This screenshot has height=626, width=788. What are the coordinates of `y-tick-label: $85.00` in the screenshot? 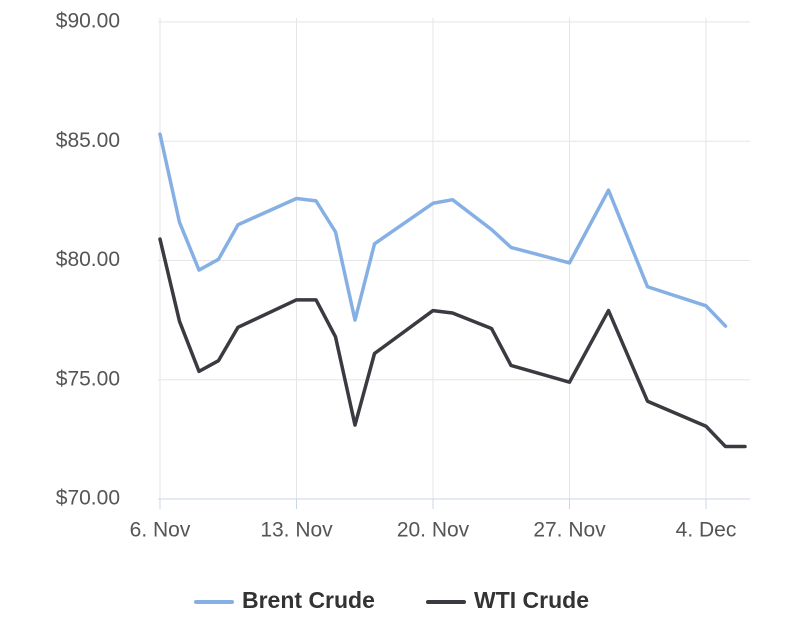 It's located at (88, 140).